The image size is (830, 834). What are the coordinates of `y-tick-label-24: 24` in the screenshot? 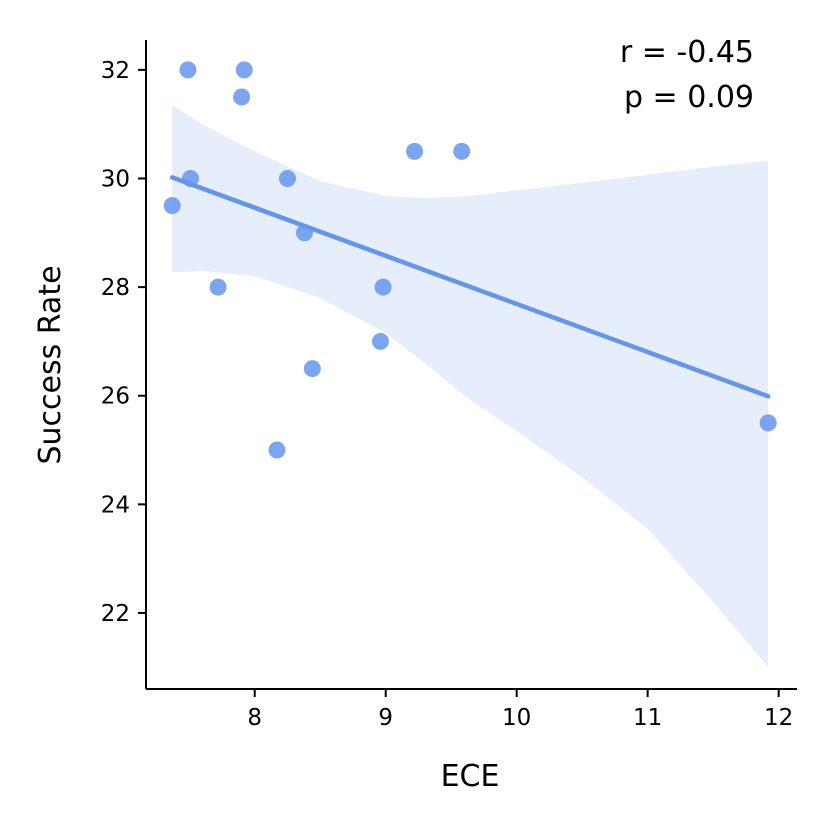 It's located at (115, 505).